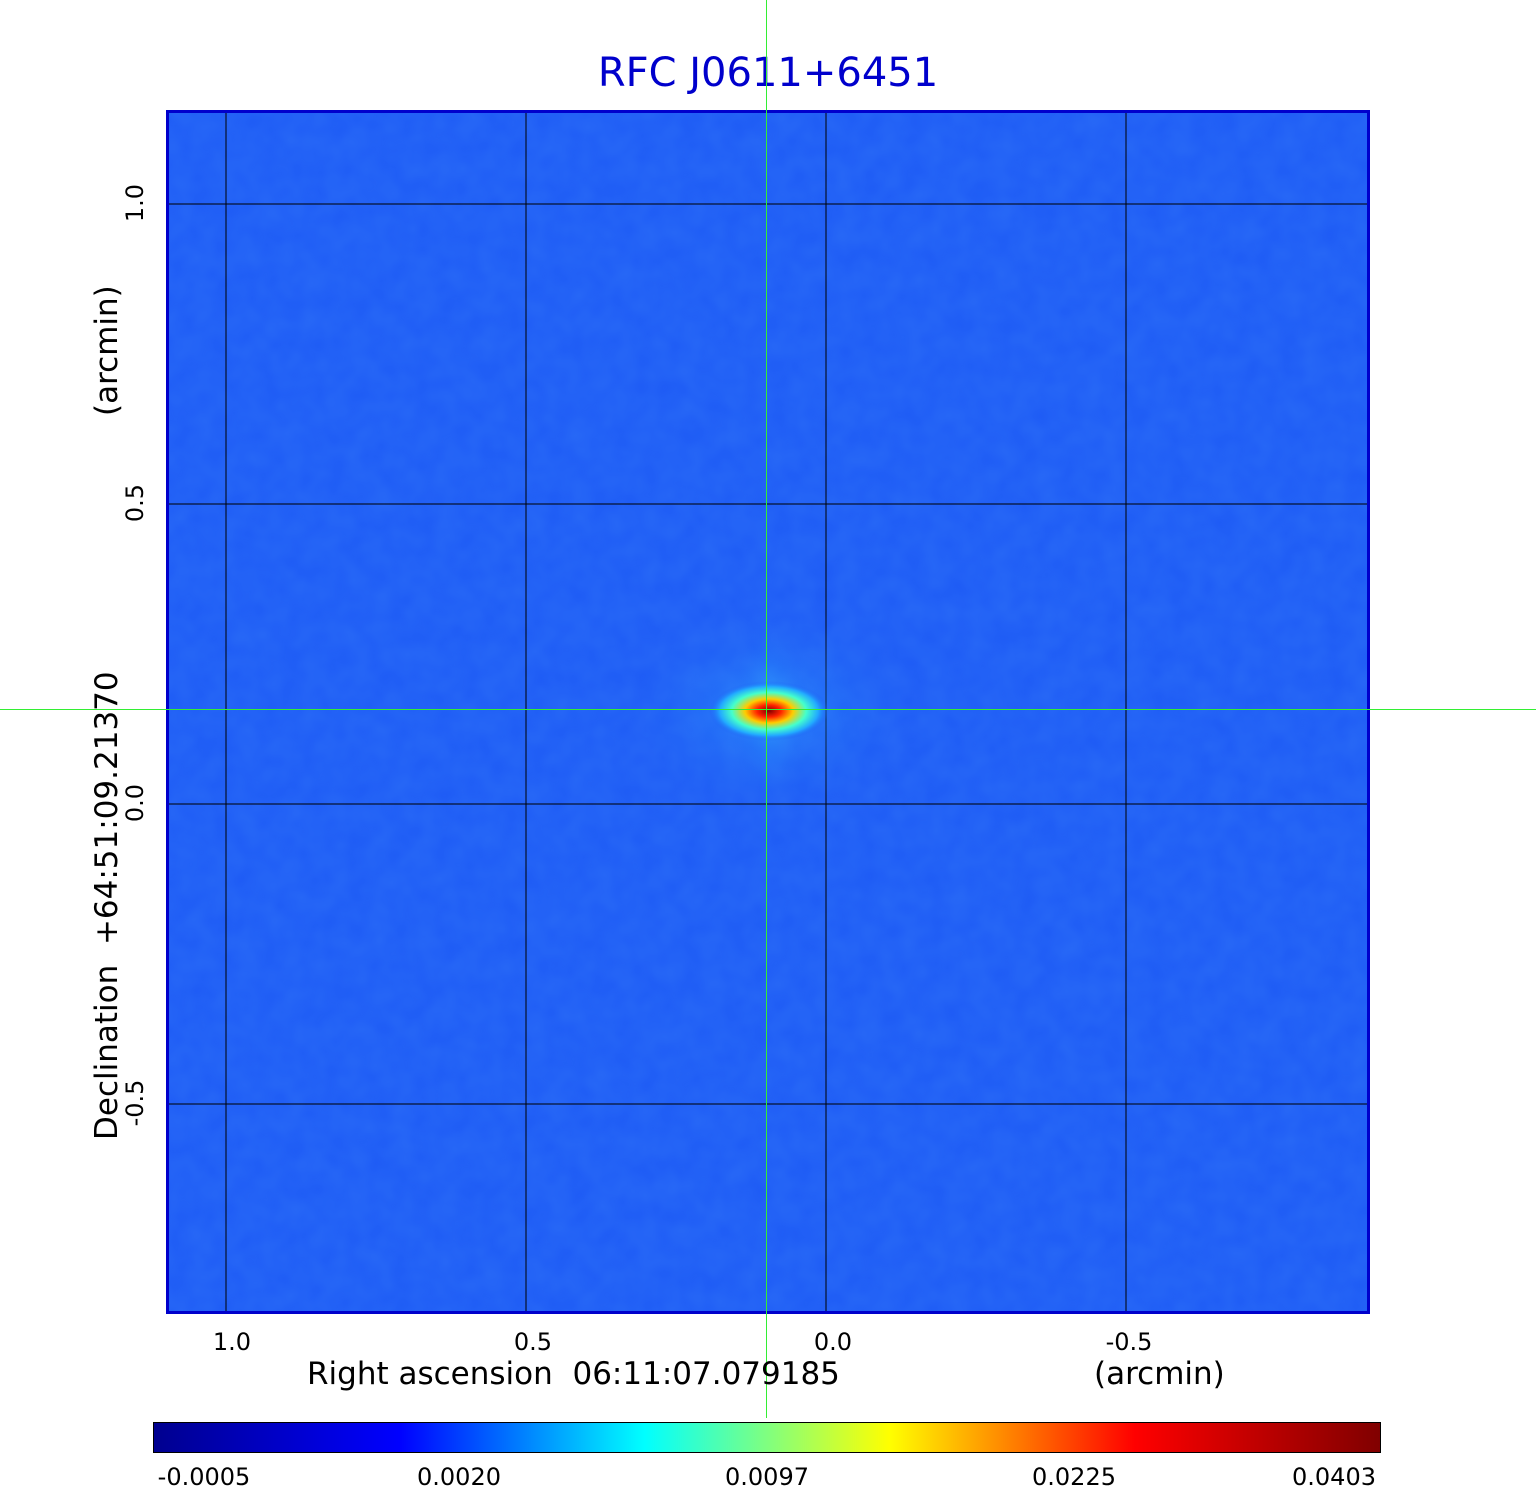 This screenshot has width=1536, height=1511. What do you see at coordinates (573, 1374) in the screenshot?
I see `x-axis-label: Right ascension 06:11:07.079185` at bounding box center [573, 1374].